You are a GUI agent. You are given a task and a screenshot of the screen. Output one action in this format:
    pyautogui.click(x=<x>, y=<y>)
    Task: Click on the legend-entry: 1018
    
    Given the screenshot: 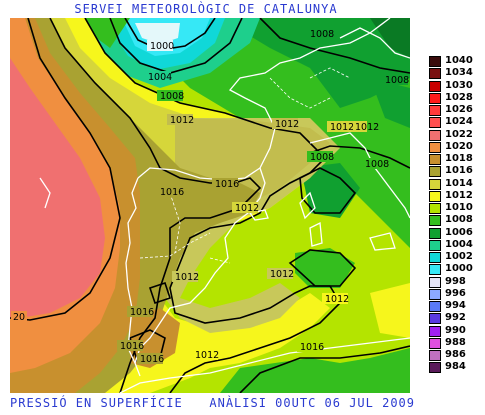 What is the action you would take?
    pyautogui.click(x=455, y=159)
    